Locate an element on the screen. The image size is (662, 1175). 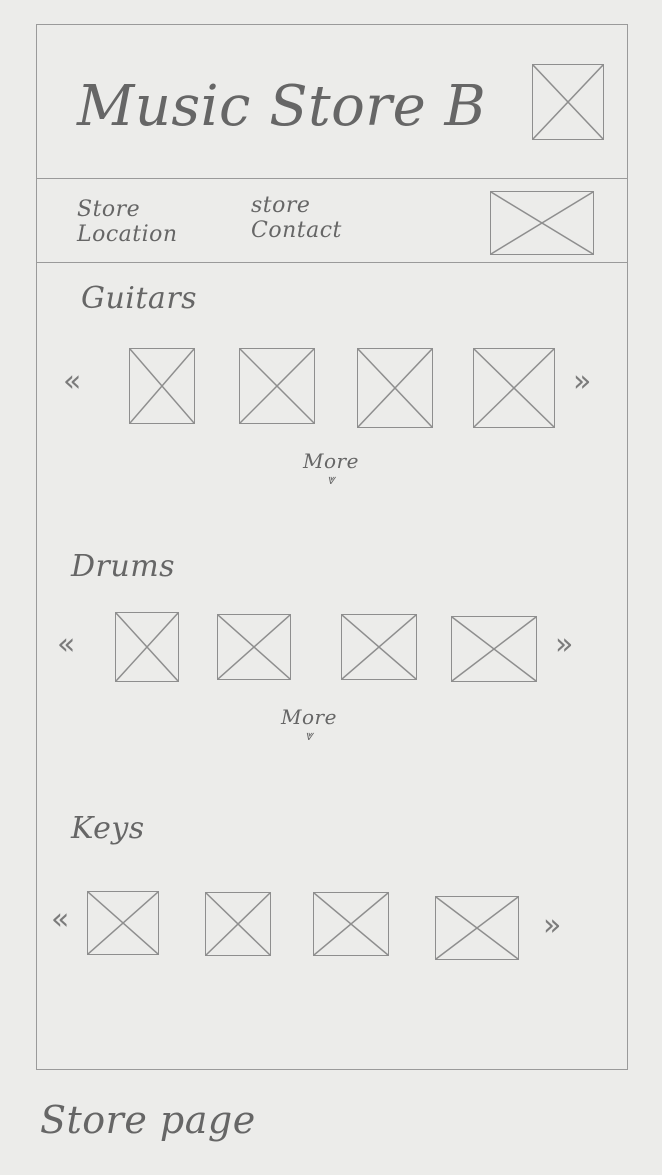
nav-bar: Store Location store Contact is located at coordinates (332, 221).